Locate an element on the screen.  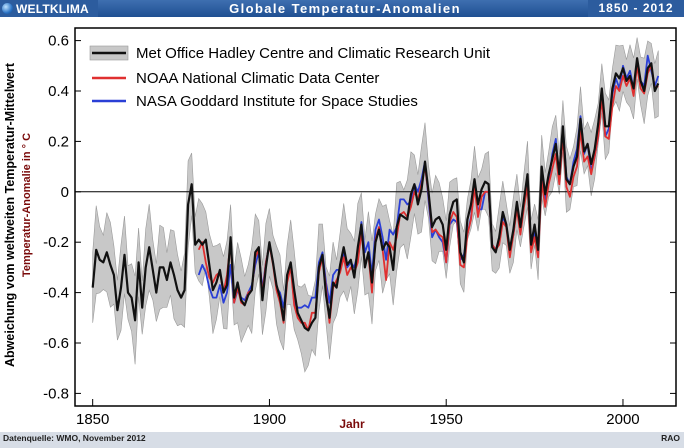
footer-bar is located at coordinates (342, 440).